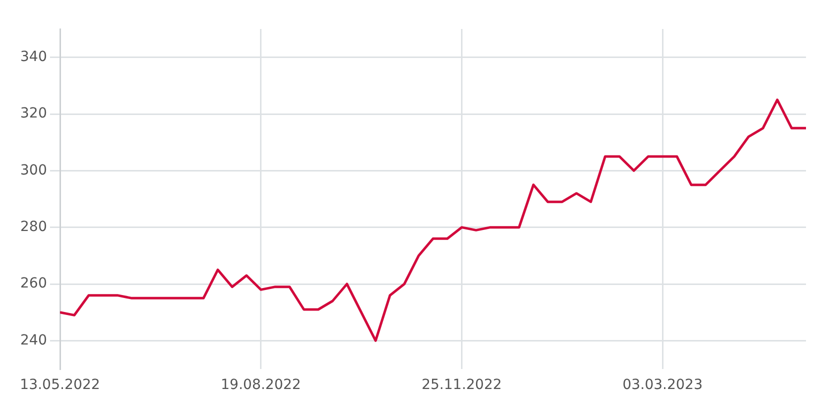 Image resolution: width=822 pixels, height=418 pixels. Describe the element at coordinates (33, 114) in the screenshot. I see `y-tick-label: 320` at that location.